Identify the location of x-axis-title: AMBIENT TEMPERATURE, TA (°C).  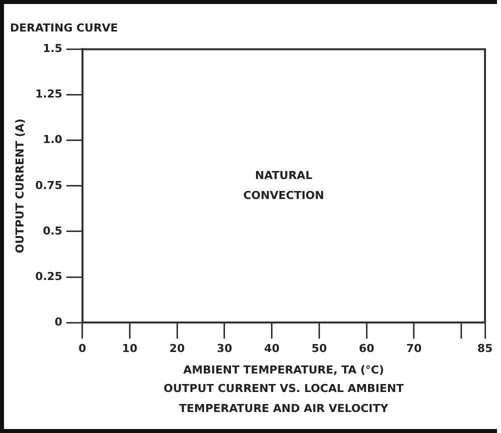
(283, 369).